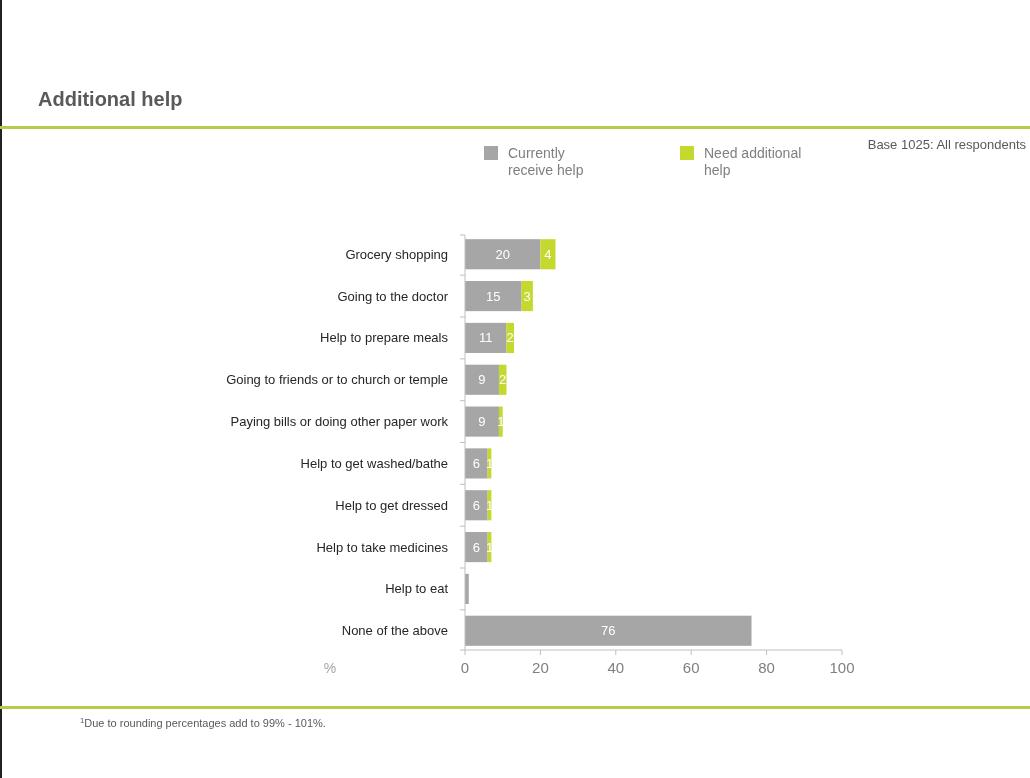 This screenshot has width=1030, height=778. Describe the element at coordinates (540, 667) in the screenshot. I see `x-tick-label: 20` at that location.